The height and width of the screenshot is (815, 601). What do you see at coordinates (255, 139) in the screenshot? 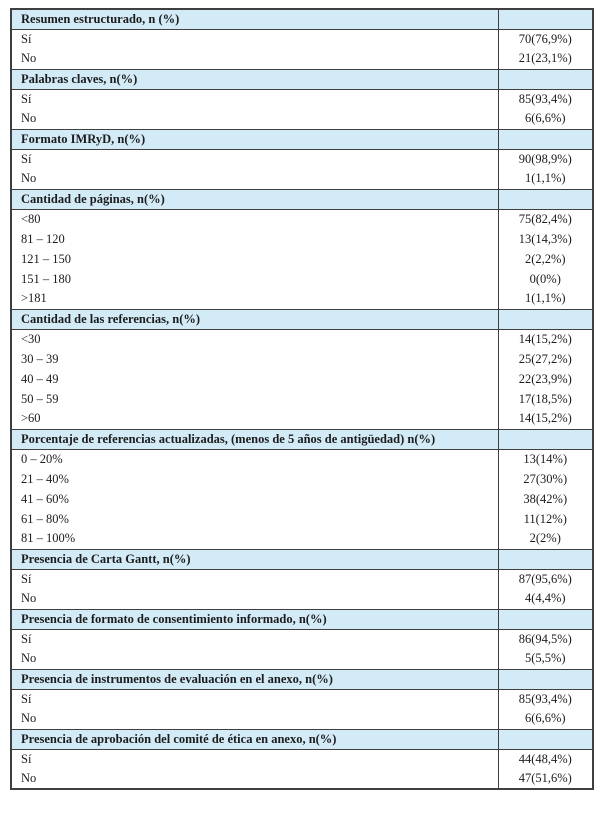
I see `section-header-label: Formato IMRyD, n(%)` at bounding box center [255, 139].